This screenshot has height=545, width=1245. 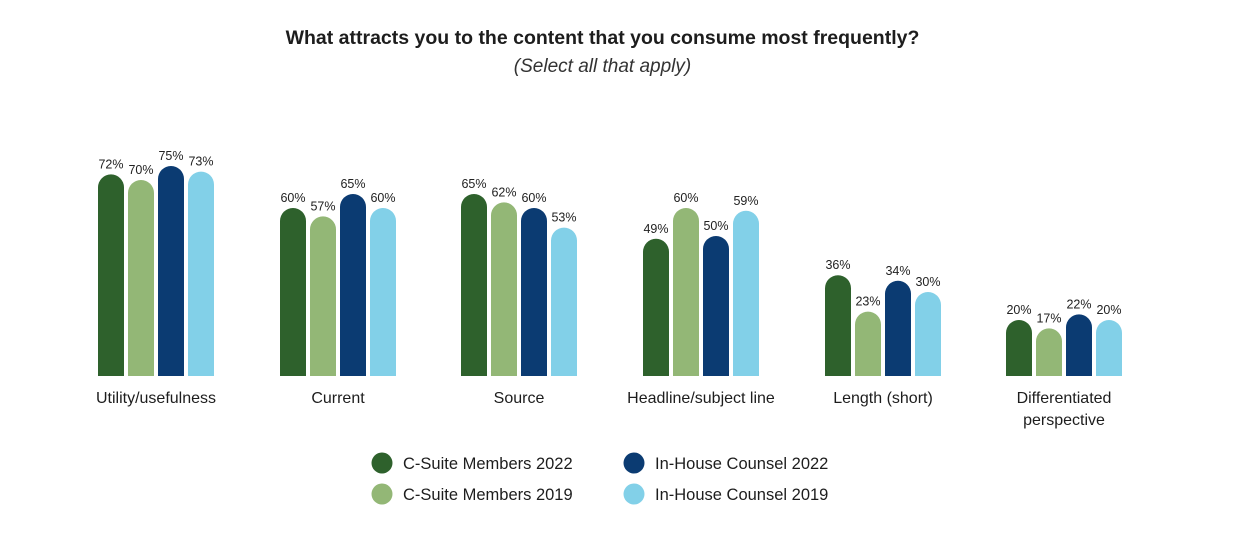 I want to click on category-label: Utility/usefulness, so click(x=156, y=398).